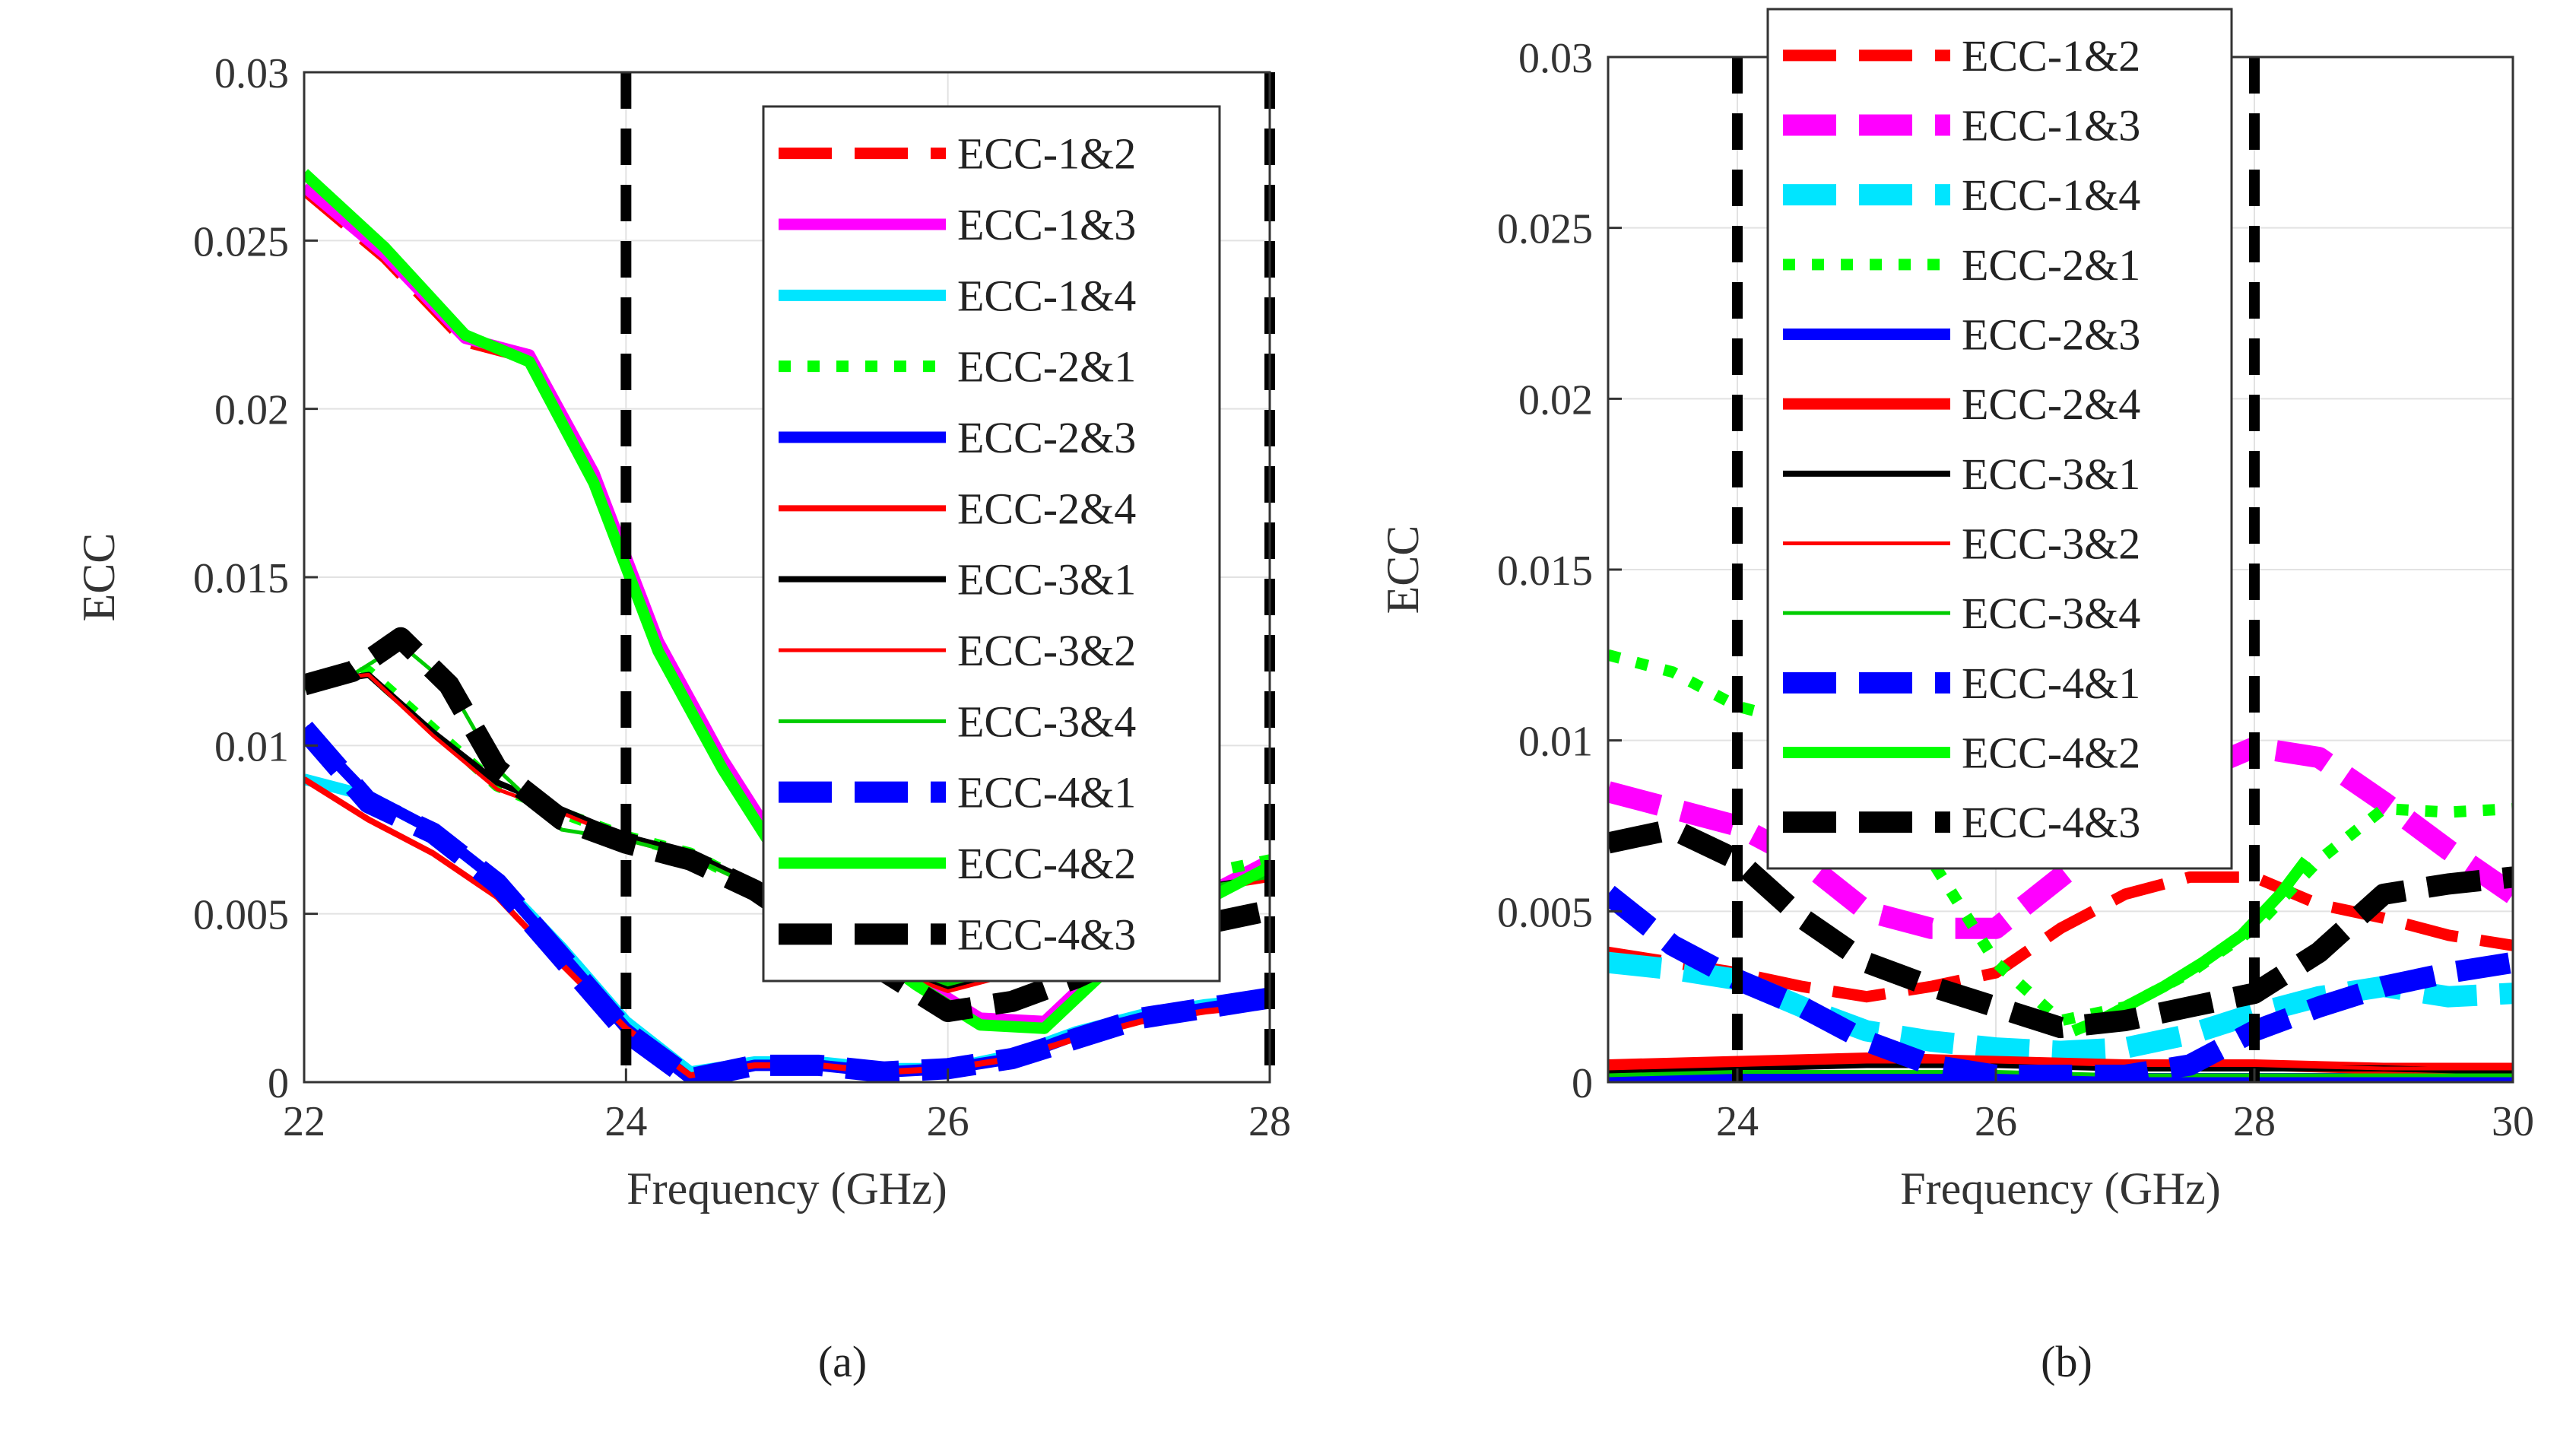 The height and width of the screenshot is (1435, 2576). I want to click on series-group, so click(2061, 865).